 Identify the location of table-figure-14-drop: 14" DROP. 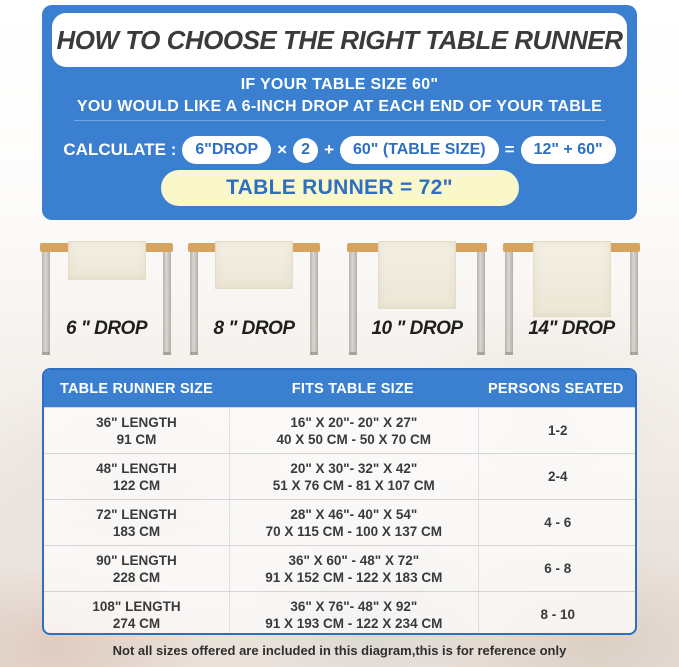
(571, 303).